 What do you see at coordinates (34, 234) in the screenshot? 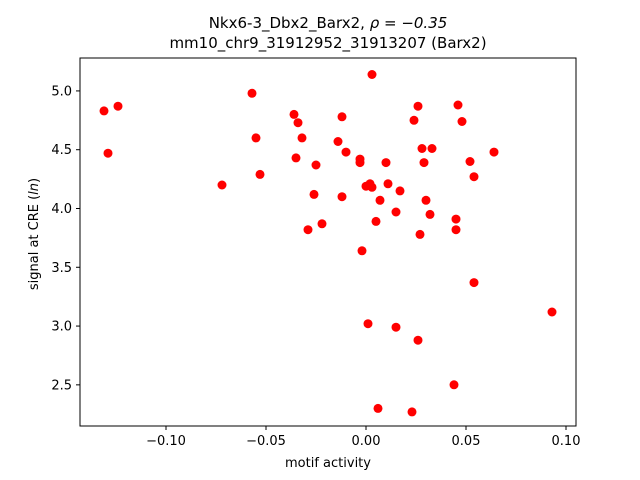
I see `y-axis-label: signal at CRE (ln)` at bounding box center [34, 234].